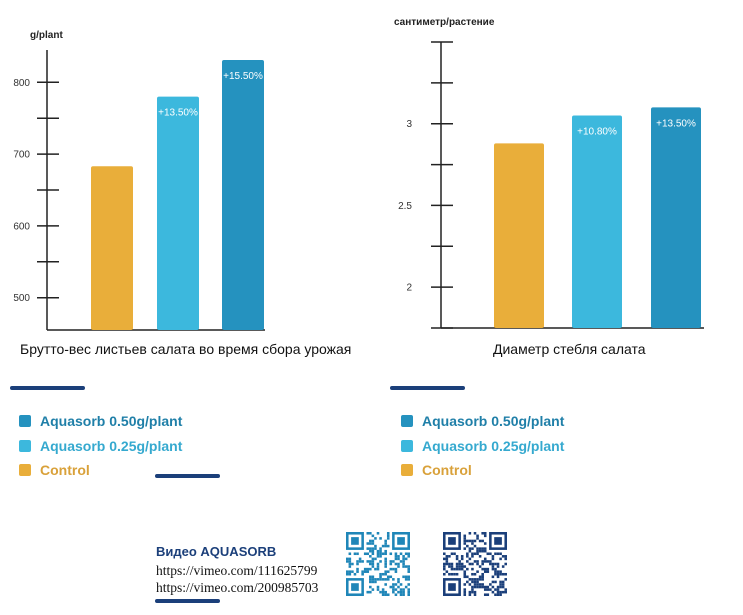 The width and height of the screenshot is (743, 615). Describe the element at coordinates (46, 35) in the screenshot. I see `y-axis-unit-label: g/plant` at that location.